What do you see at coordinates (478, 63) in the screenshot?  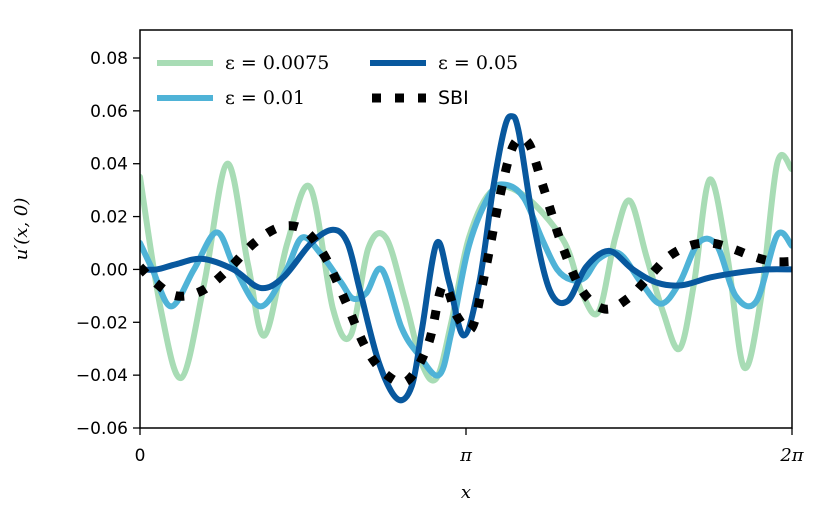 I see `legend-label-eps-005: ε = 0.05` at bounding box center [478, 63].